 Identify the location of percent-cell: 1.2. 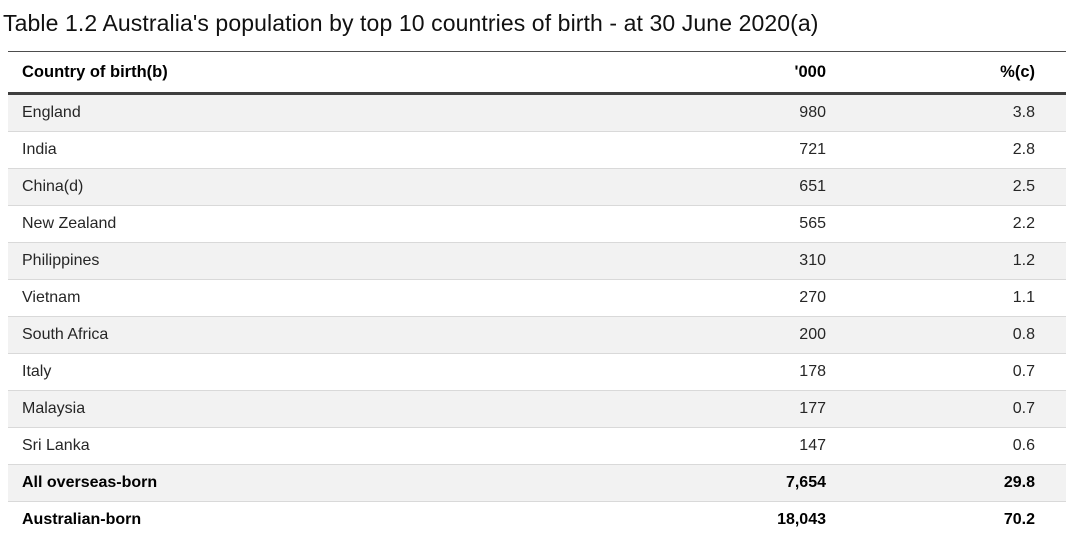
(961, 261).